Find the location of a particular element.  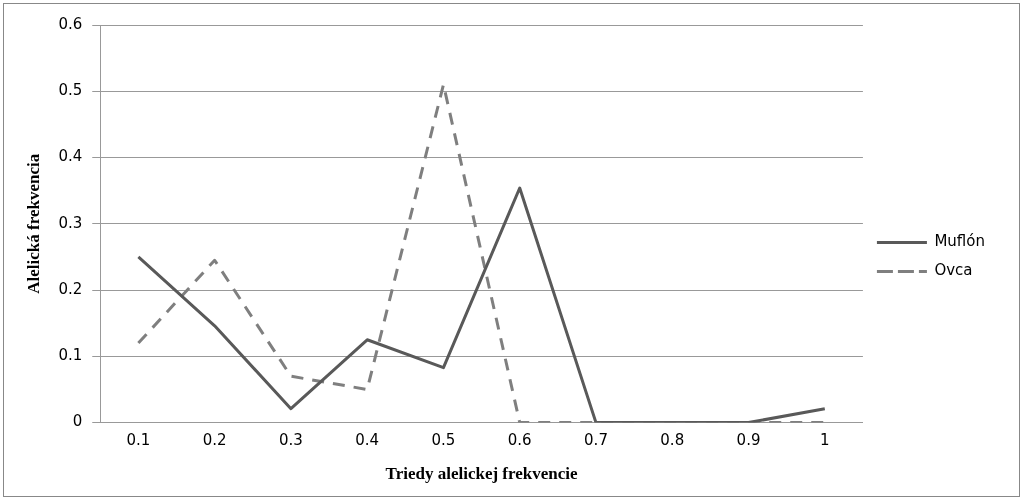

x-tick-label: 0.2 is located at coordinates (214, 440).